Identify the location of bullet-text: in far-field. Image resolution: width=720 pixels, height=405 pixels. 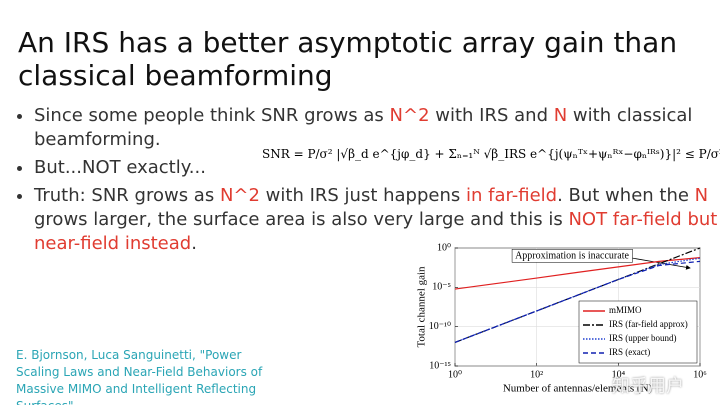
(511, 195).